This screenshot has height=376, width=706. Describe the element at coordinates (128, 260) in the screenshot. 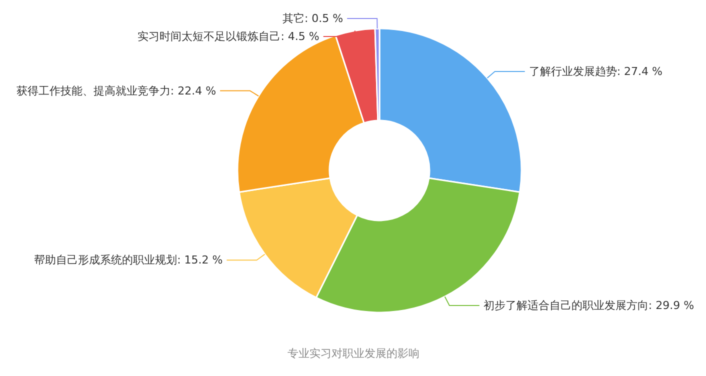

I see `slice-label: 帮助自己形成系统的职业规划: 15.2 %` at that location.